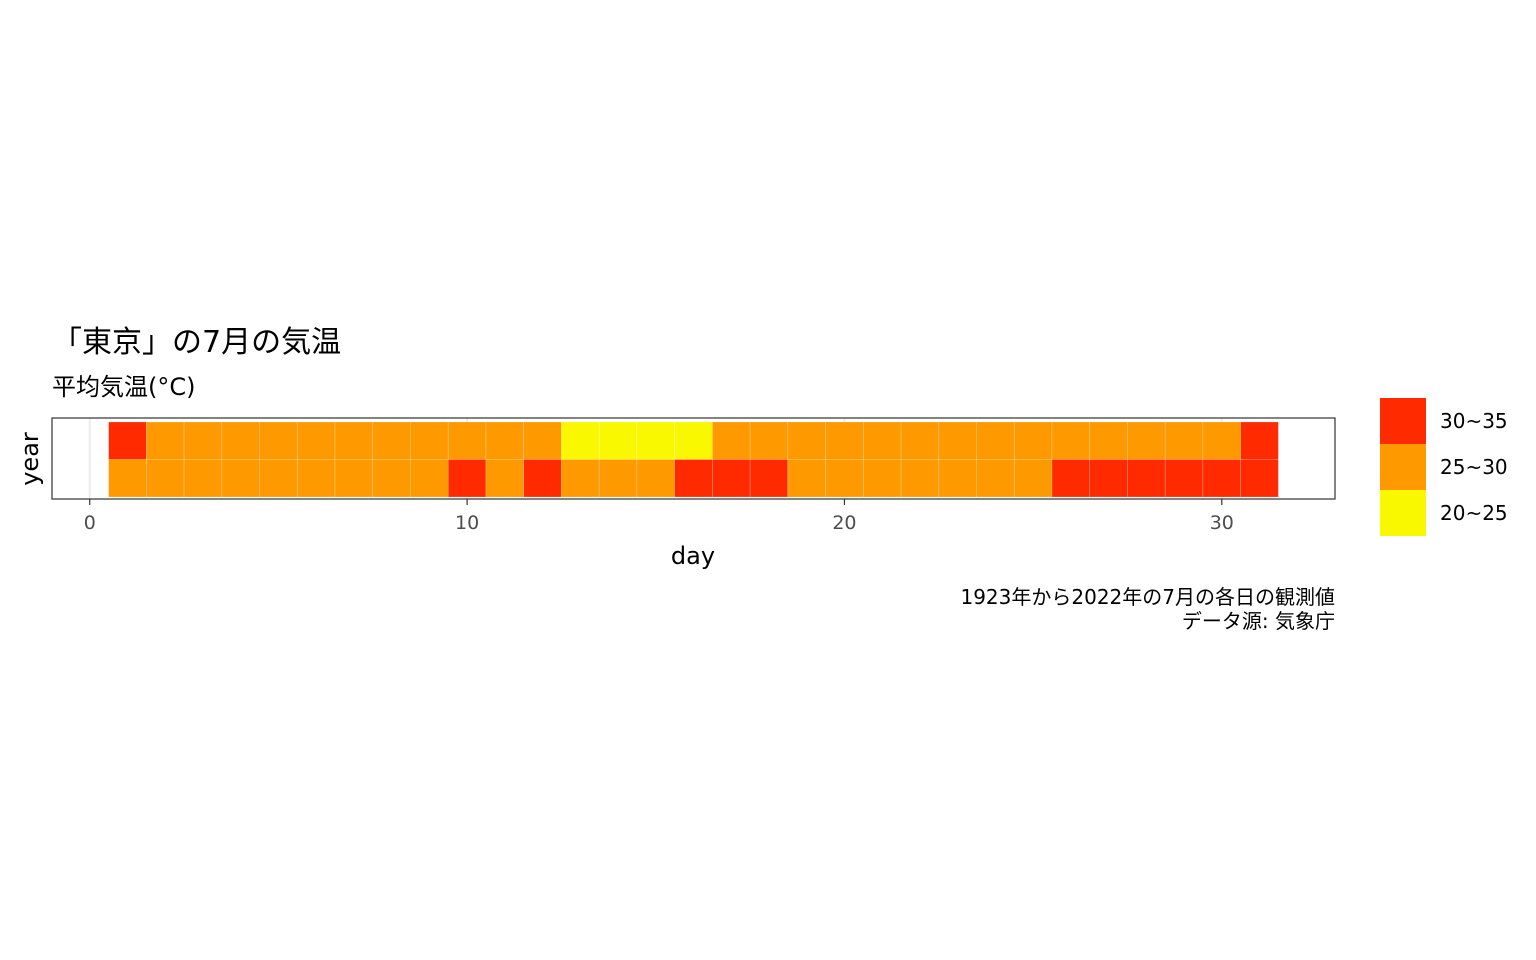  I want to click on x-axis-title: day, so click(693, 556).